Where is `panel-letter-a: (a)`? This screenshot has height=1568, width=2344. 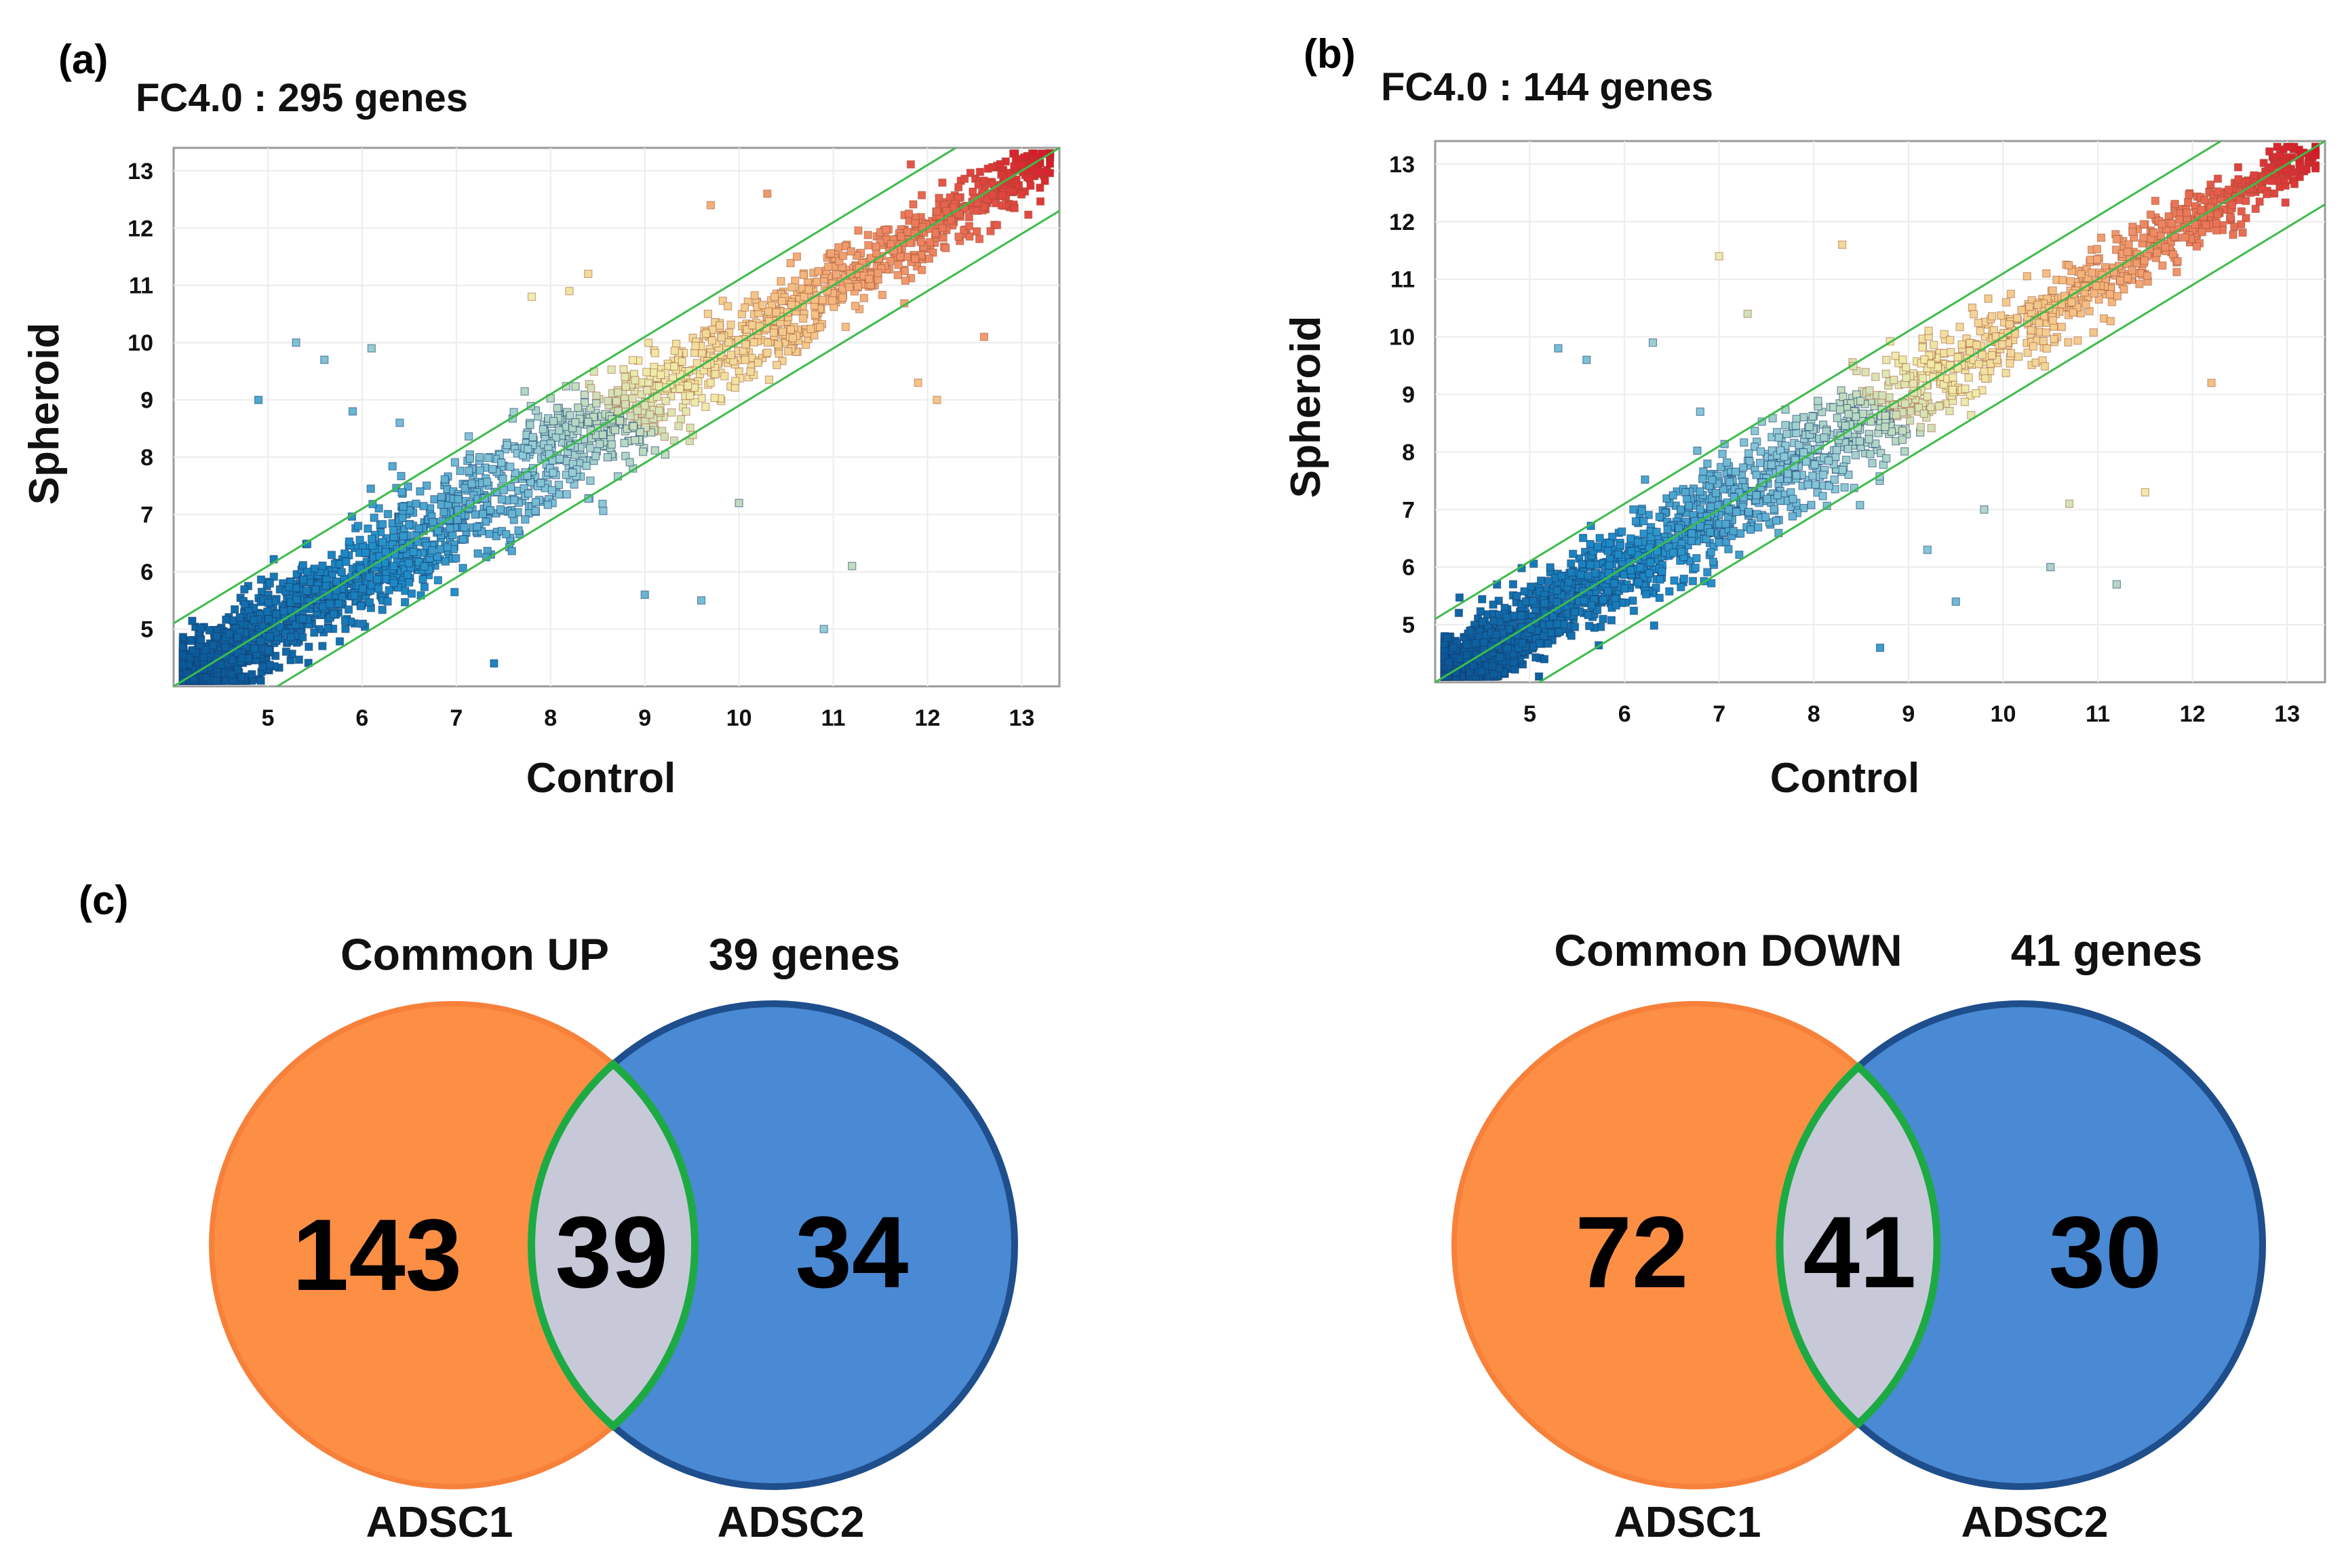
panel-letter-a: (a) is located at coordinates (83, 59).